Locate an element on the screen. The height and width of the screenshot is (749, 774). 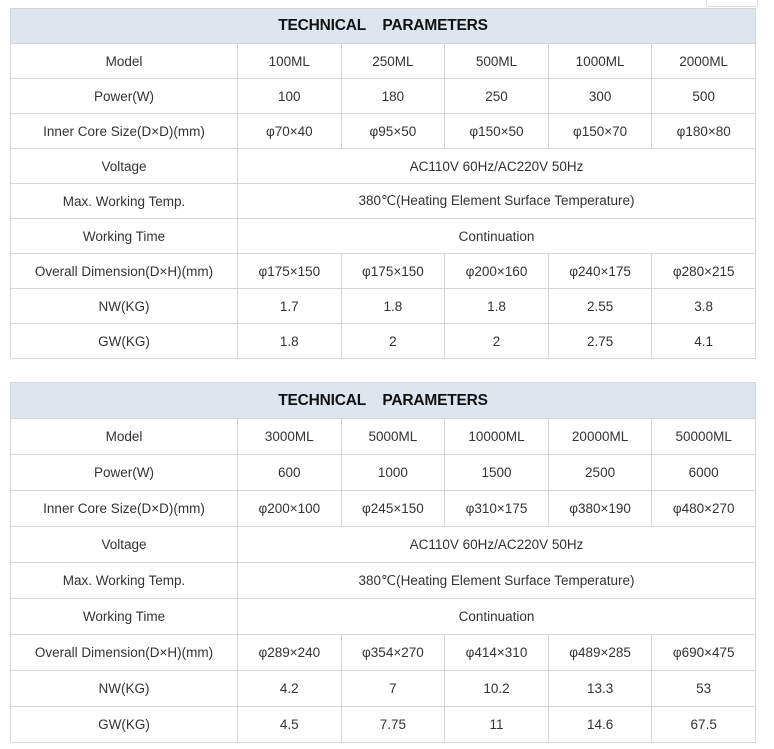
value-cell: φ310×175 is located at coordinates (496, 508).